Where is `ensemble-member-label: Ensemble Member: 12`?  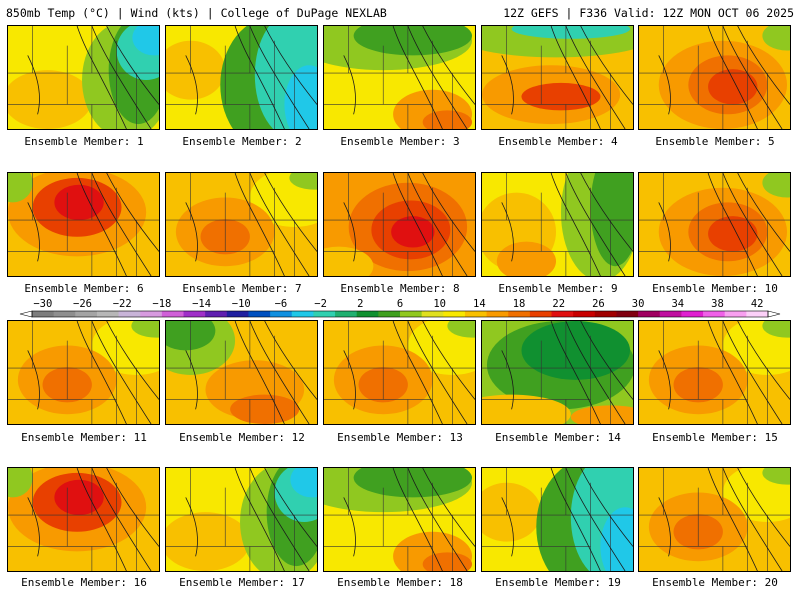 ensemble-member-label: Ensemble Member: 12 is located at coordinates (242, 437).